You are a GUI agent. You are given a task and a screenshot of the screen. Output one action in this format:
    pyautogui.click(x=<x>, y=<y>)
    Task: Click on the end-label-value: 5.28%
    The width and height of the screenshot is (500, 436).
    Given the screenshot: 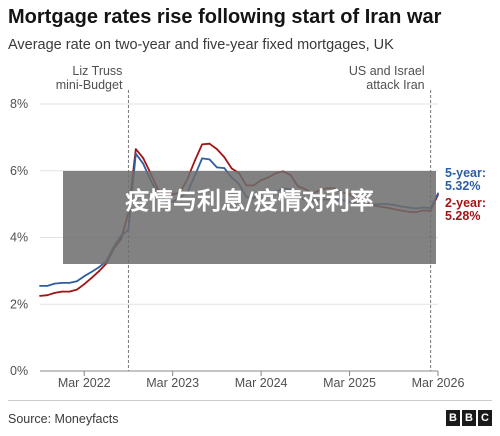 What is the action you would take?
    pyautogui.click(x=462, y=216)
    